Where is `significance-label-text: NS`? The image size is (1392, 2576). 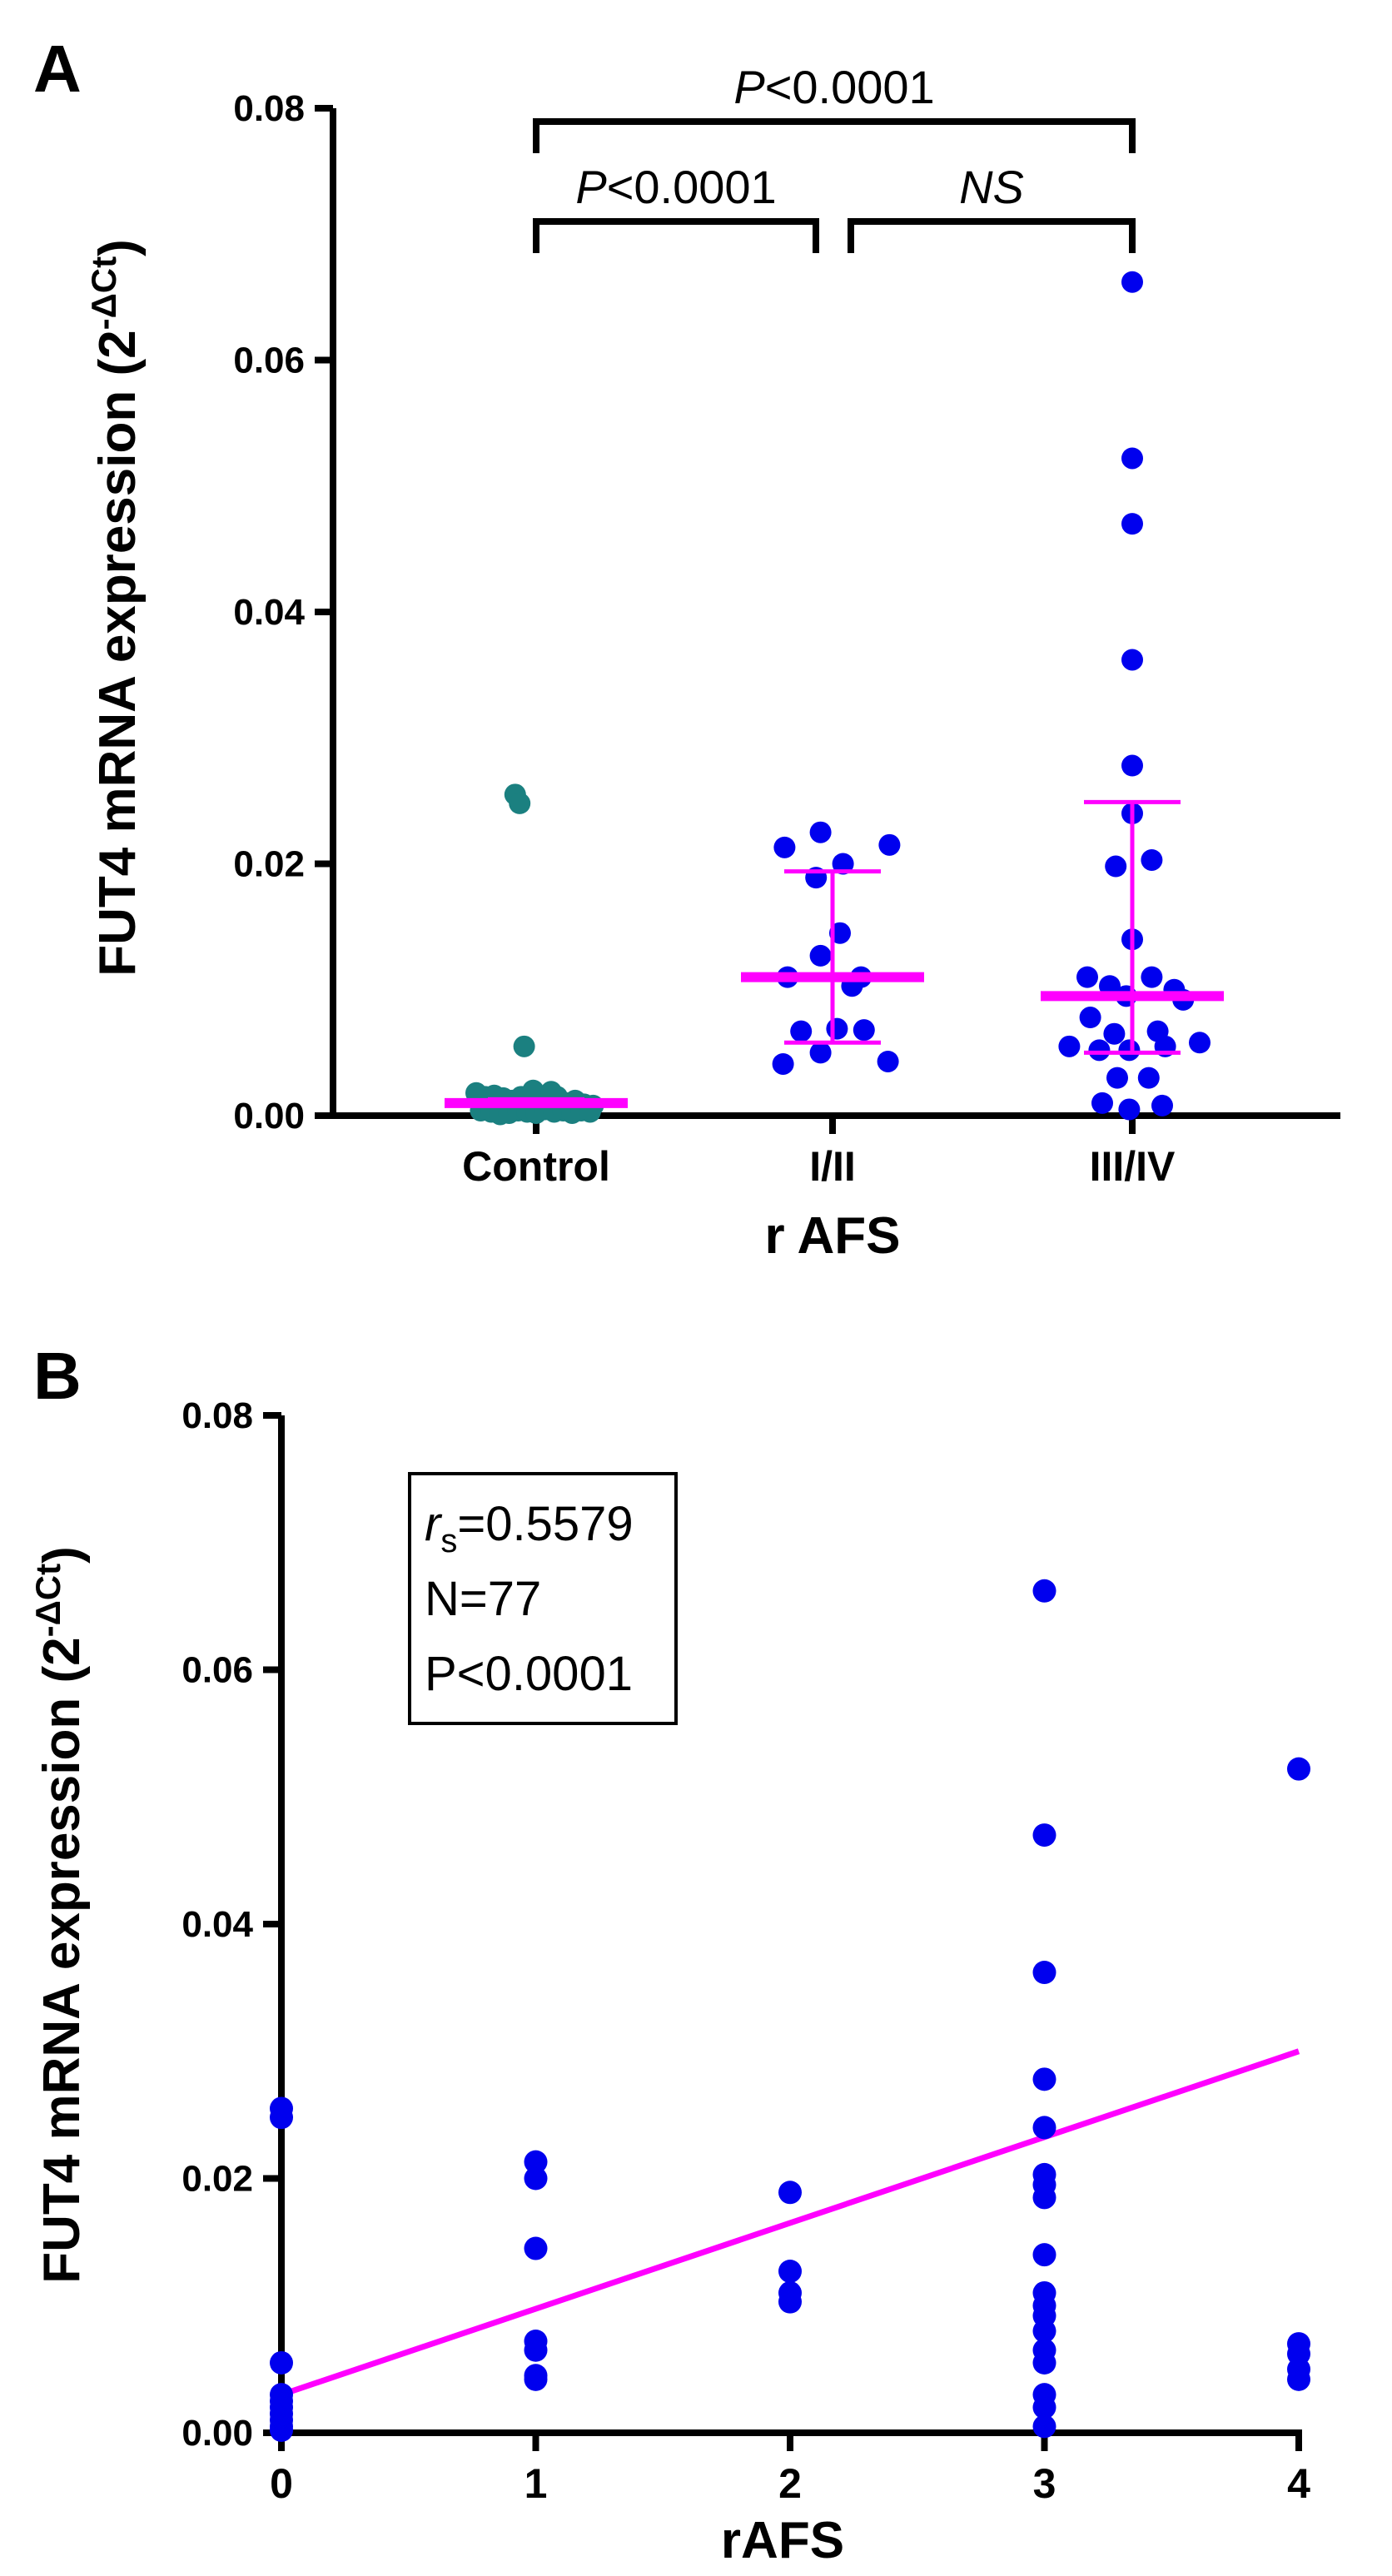
significance-label-text: NS is located at coordinates (991, 187).